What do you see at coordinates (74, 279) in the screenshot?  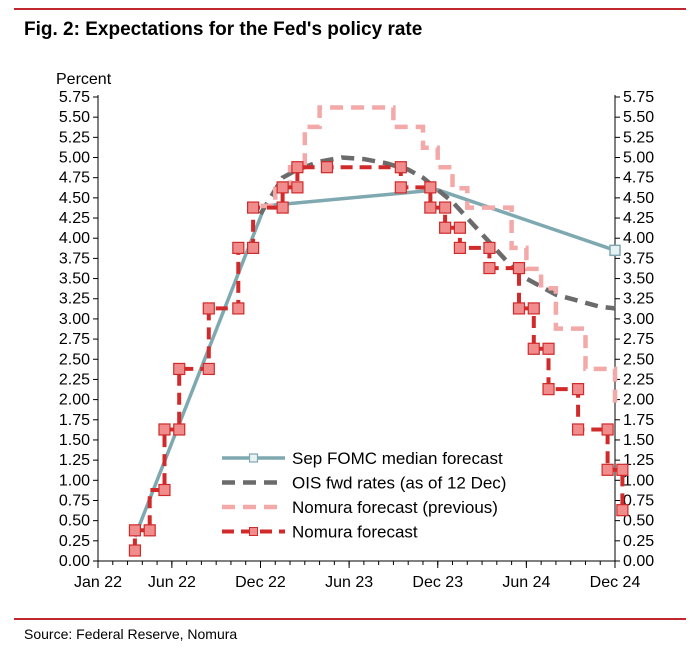 I see `y-tick-label-left: 3.50` at bounding box center [74, 279].